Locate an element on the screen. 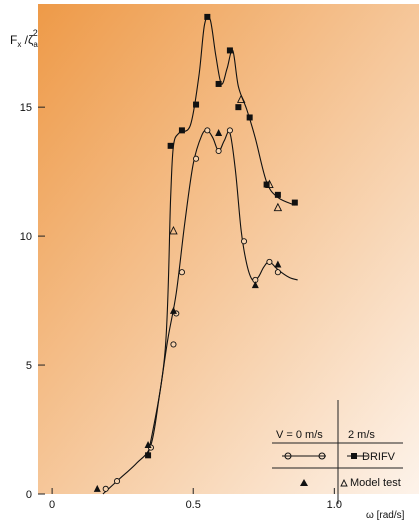  legend-filled-triangle is located at coordinates (304, 482).